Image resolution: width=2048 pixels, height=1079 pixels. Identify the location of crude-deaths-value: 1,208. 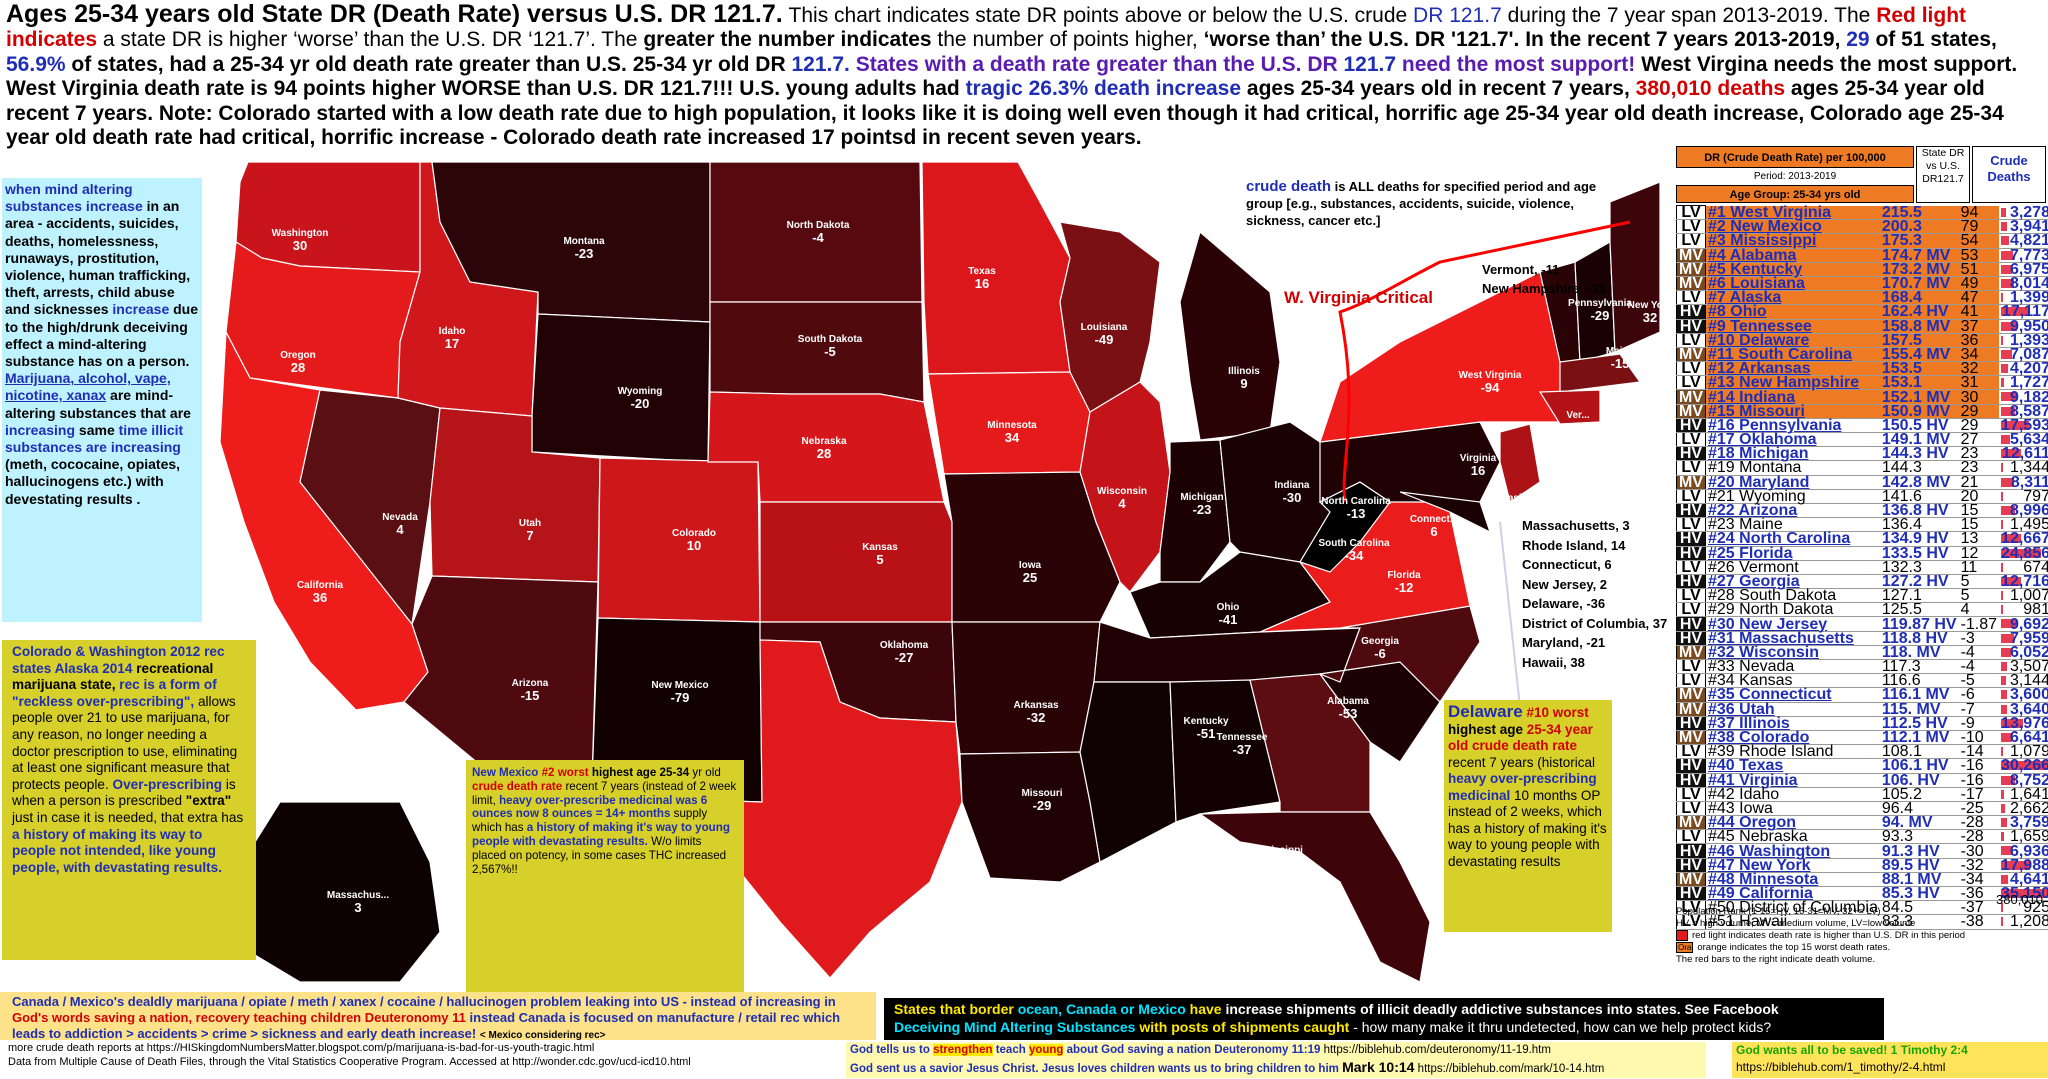
(2028, 922).